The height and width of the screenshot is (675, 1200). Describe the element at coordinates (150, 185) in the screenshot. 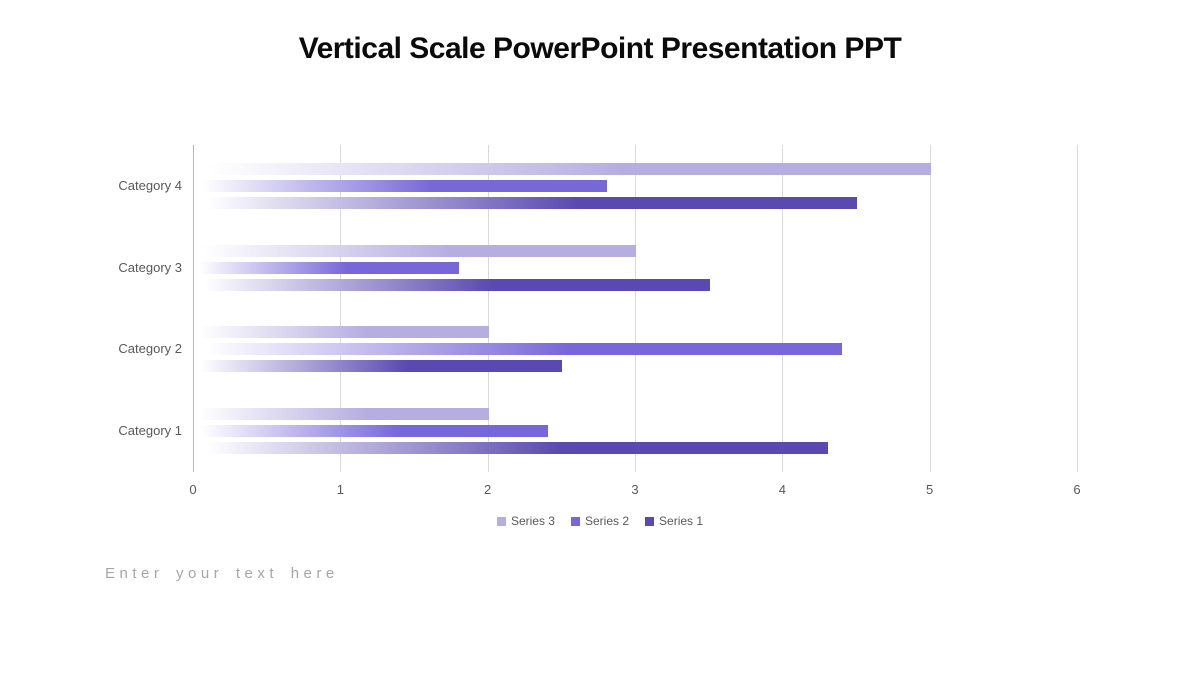

I see `category-label-category-4: Category 4` at that location.